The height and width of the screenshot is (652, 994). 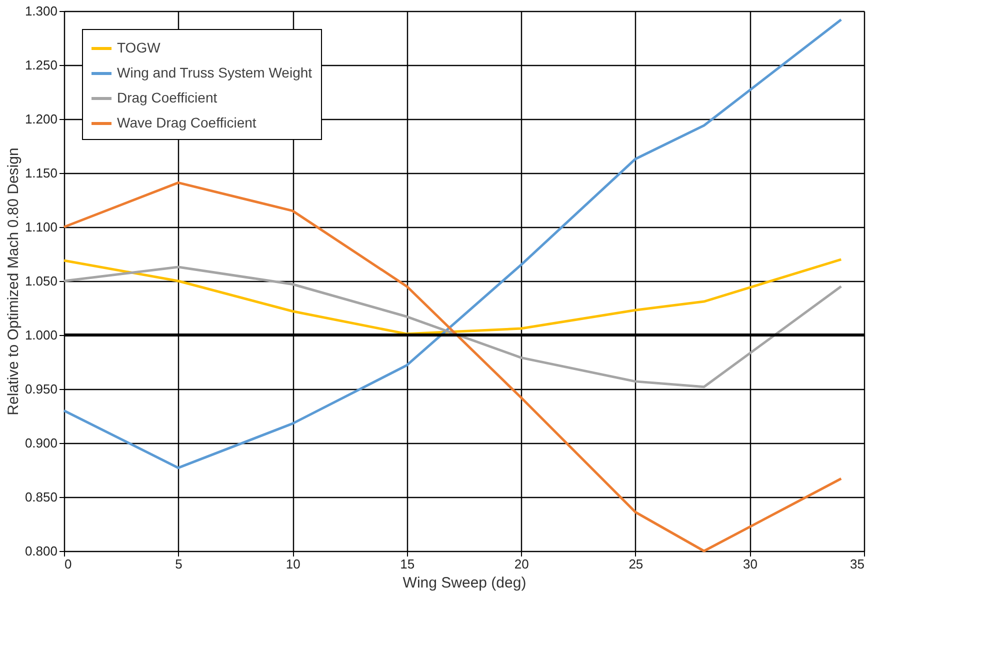 What do you see at coordinates (41, 11) in the screenshot?
I see `y-tick-label: 1.300` at bounding box center [41, 11].